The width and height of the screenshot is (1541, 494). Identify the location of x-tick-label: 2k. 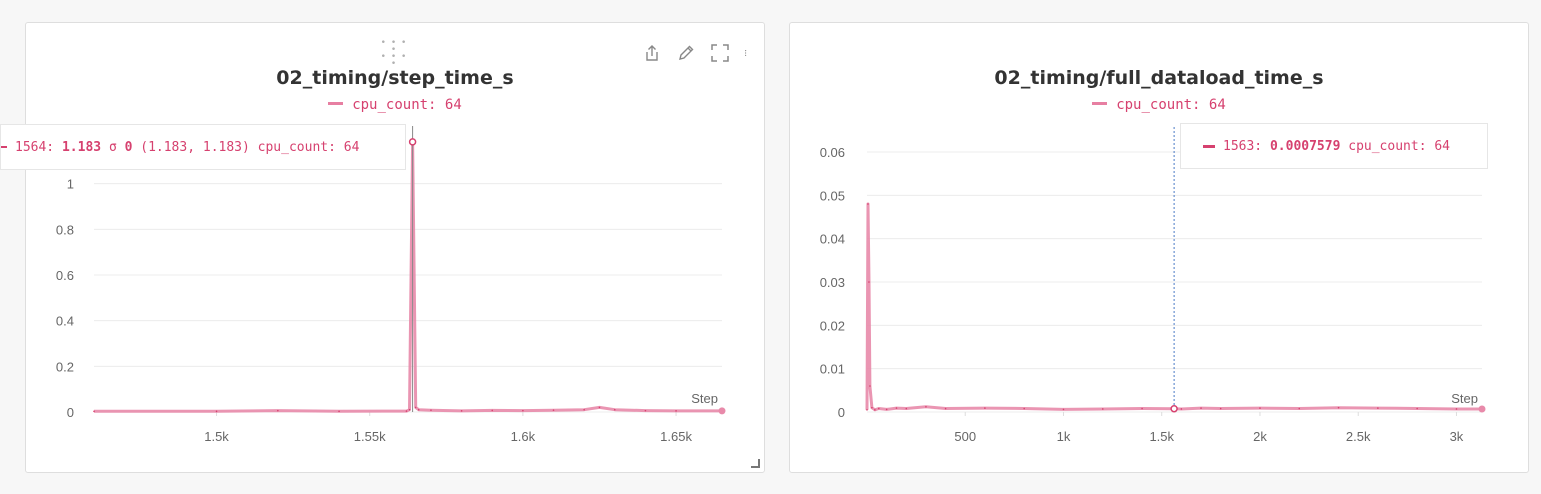
(1260, 436).